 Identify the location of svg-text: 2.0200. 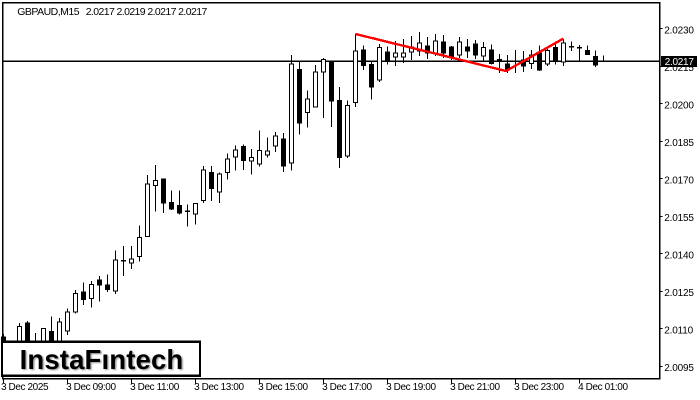
(679, 105).